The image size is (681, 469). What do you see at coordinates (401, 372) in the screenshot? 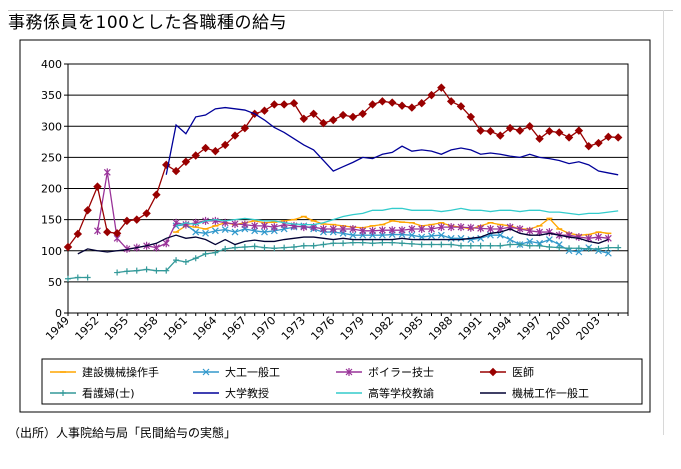
I see `legend-label: ボイラー技士` at bounding box center [401, 372].